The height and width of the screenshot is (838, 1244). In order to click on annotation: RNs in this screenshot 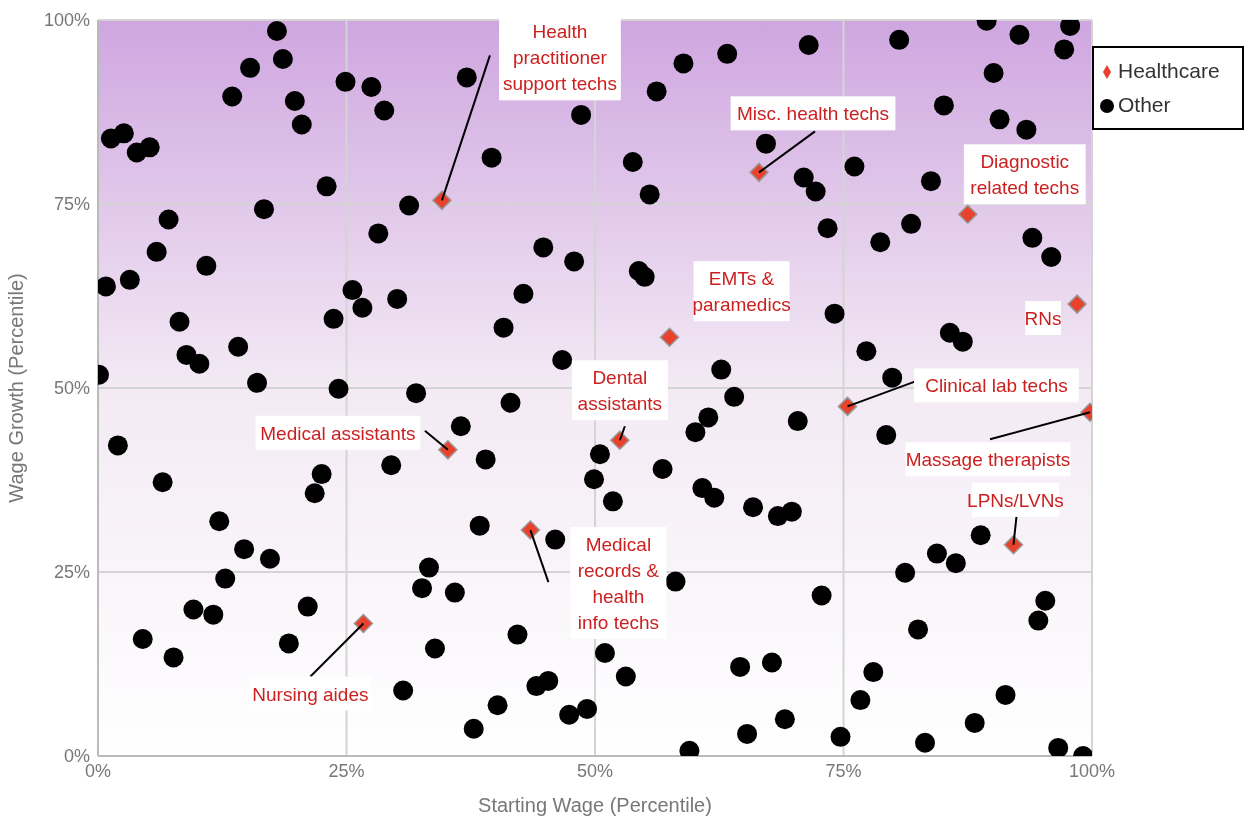, I will do `click(1043, 319)`.